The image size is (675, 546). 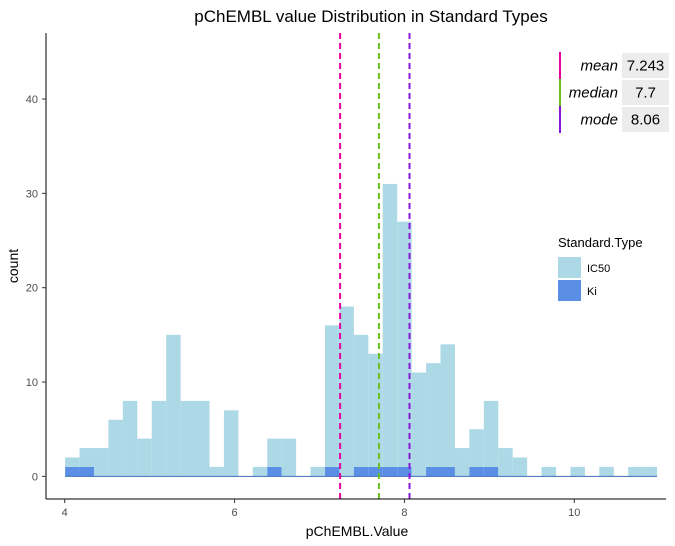 What do you see at coordinates (404, 513) in the screenshot?
I see `x-tick-label: 8` at bounding box center [404, 513].